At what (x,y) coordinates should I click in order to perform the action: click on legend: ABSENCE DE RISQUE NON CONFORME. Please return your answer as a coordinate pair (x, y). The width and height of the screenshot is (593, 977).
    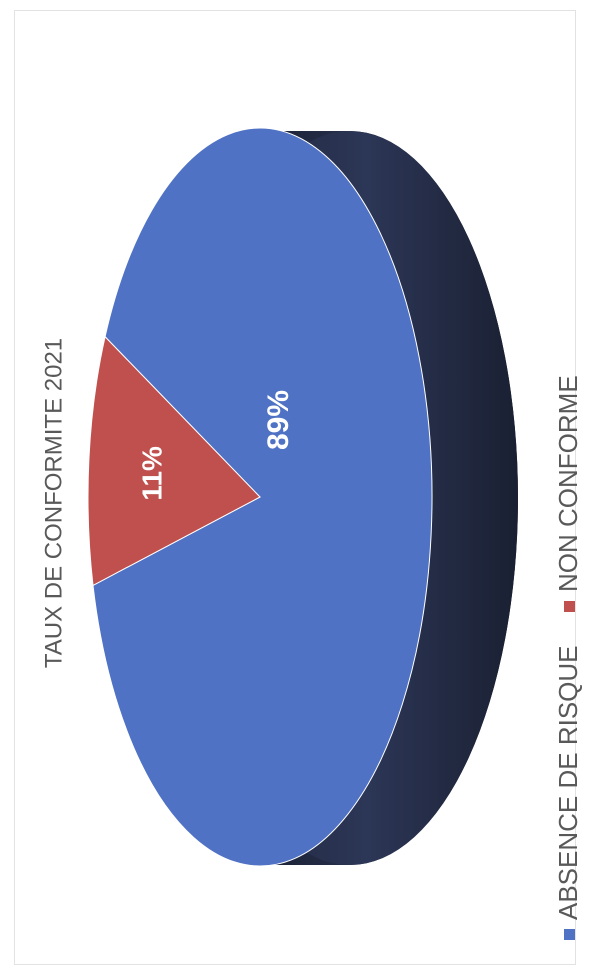
    Looking at the image, I should click on (568, 657).